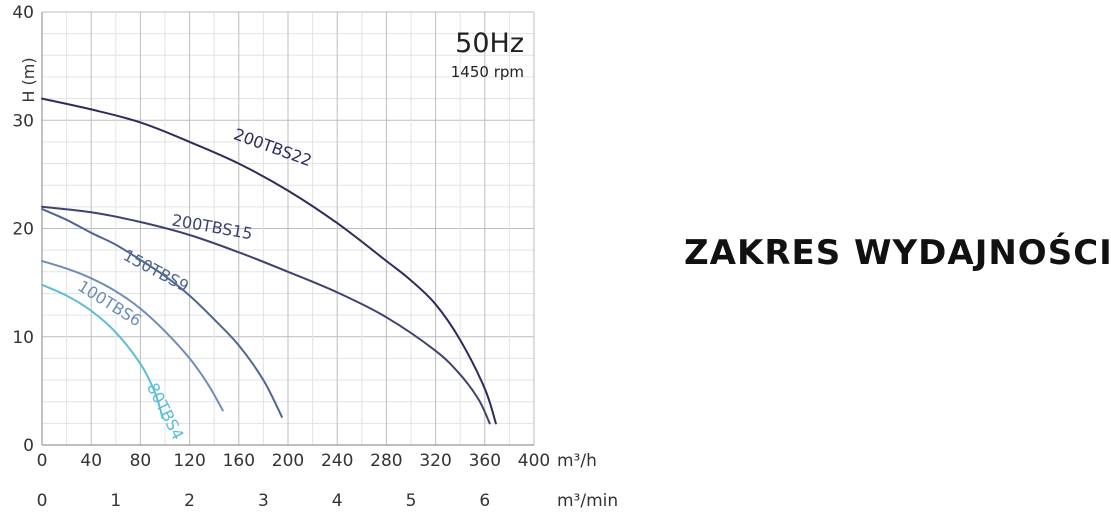 This screenshot has height=518, width=1111. What do you see at coordinates (337, 501) in the screenshot?
I see `x2-tick-label: 4` at bounding box center [337, 501].